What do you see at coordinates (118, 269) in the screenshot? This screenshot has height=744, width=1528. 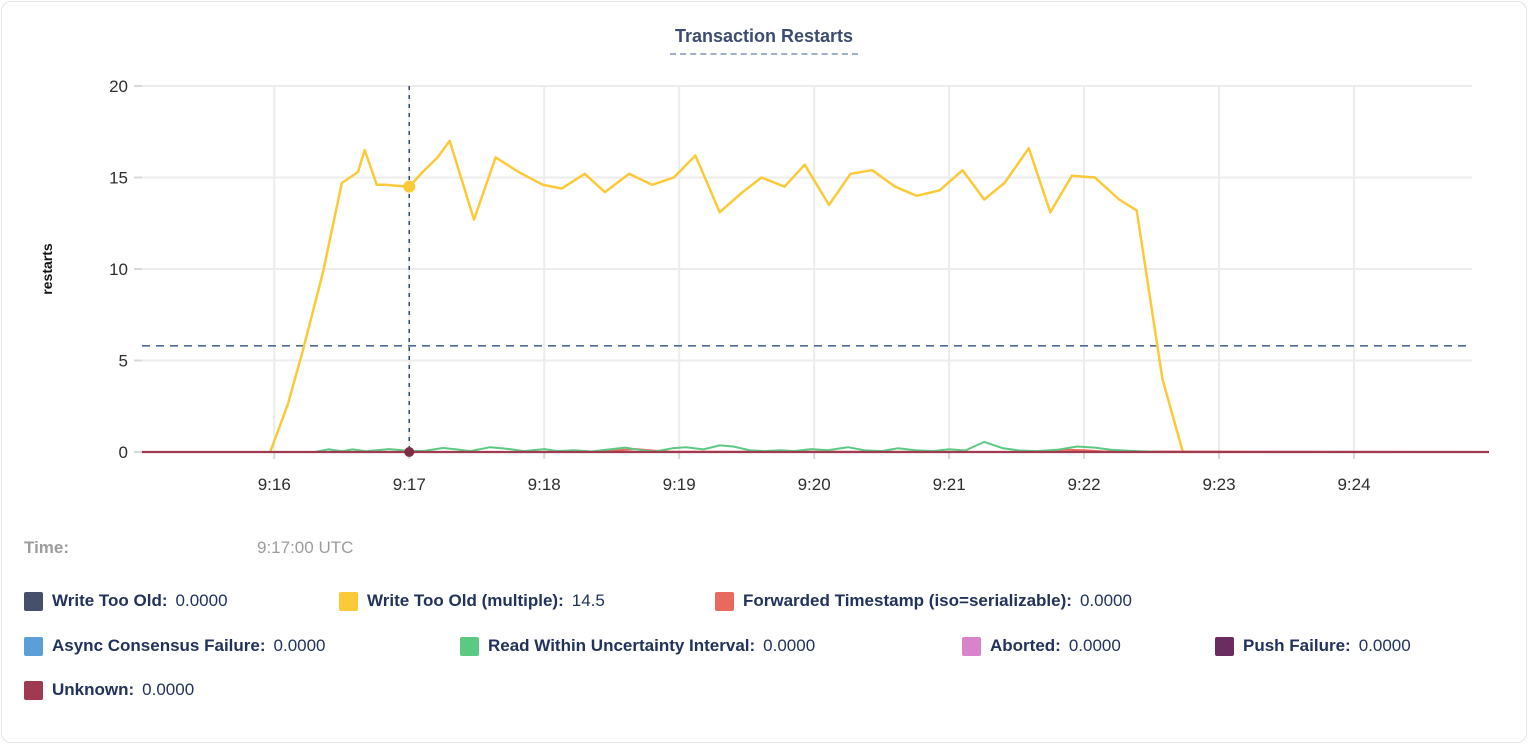 I see `y-tick-label: 10` at bounding box center [118, 269].